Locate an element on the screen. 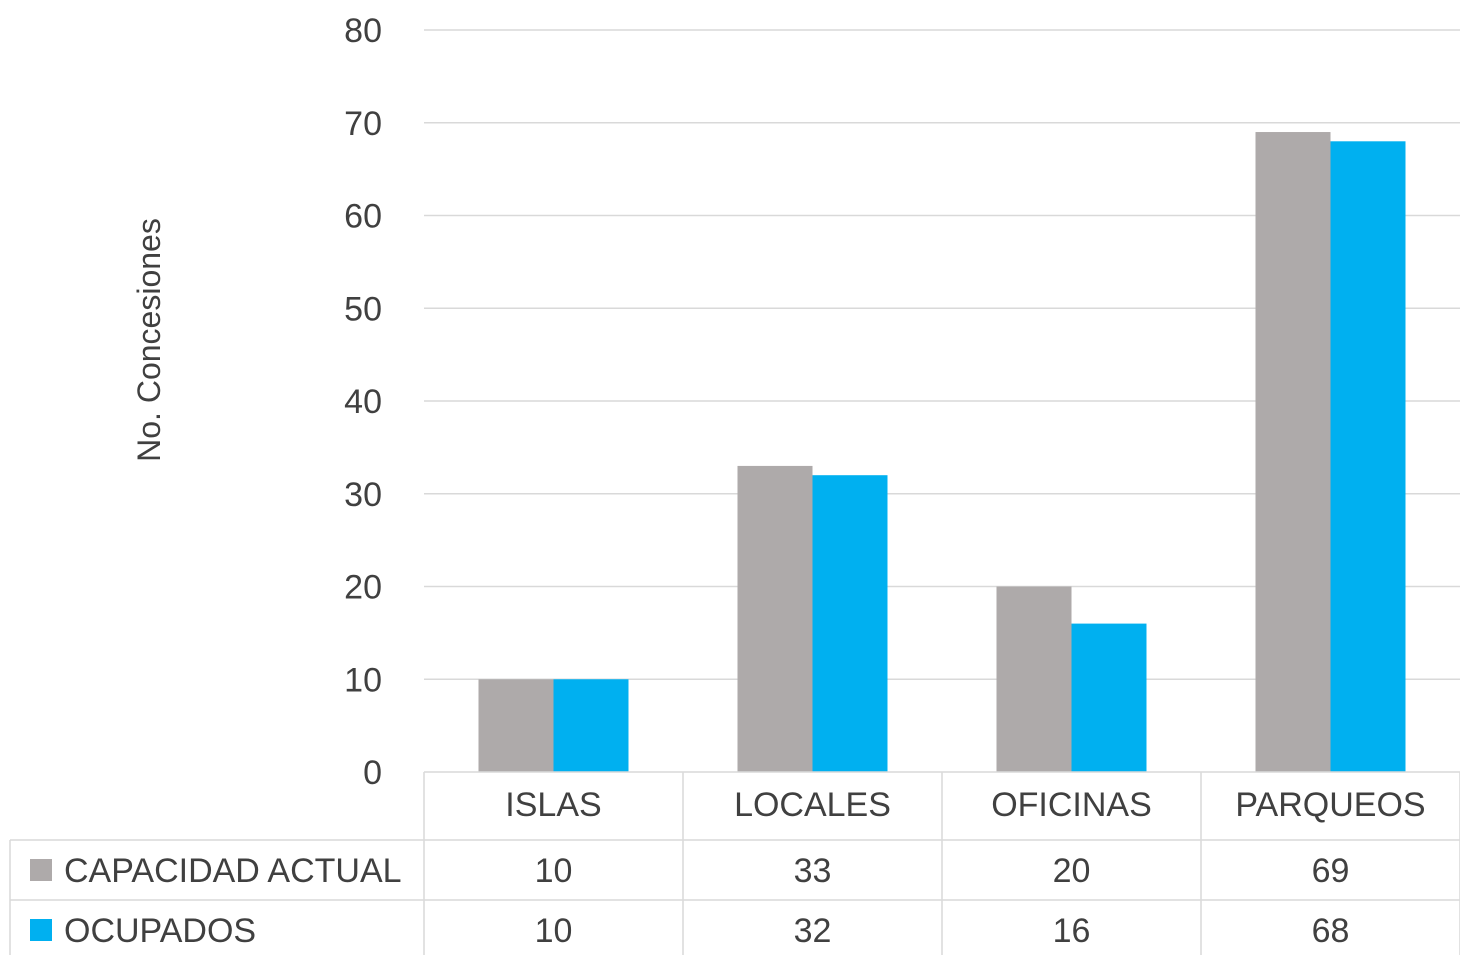 The height and width of the screenshot is (955, 1460). y-tick-label: 80 is located at coordinates (363, 31).